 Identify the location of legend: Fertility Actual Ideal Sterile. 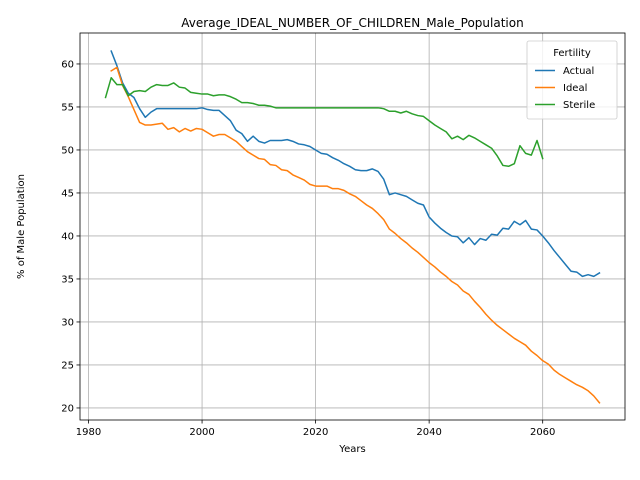
(572, 80).